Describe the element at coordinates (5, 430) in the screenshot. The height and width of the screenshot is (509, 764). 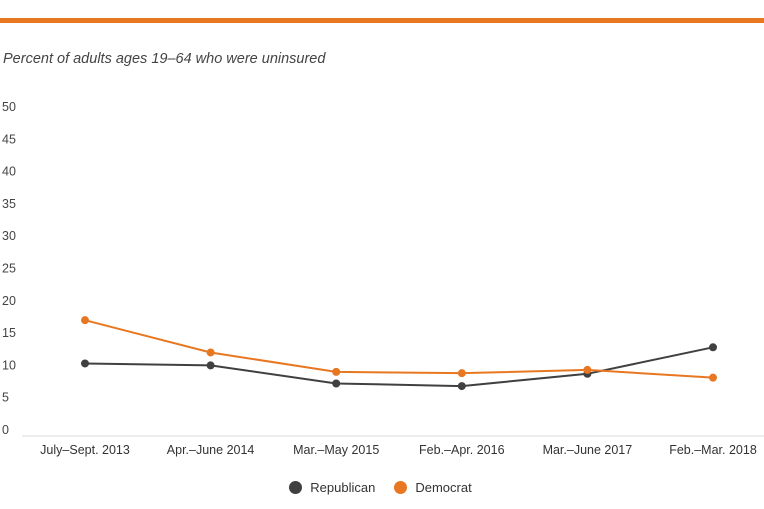
I see `y-tick-label: 0` at that location.